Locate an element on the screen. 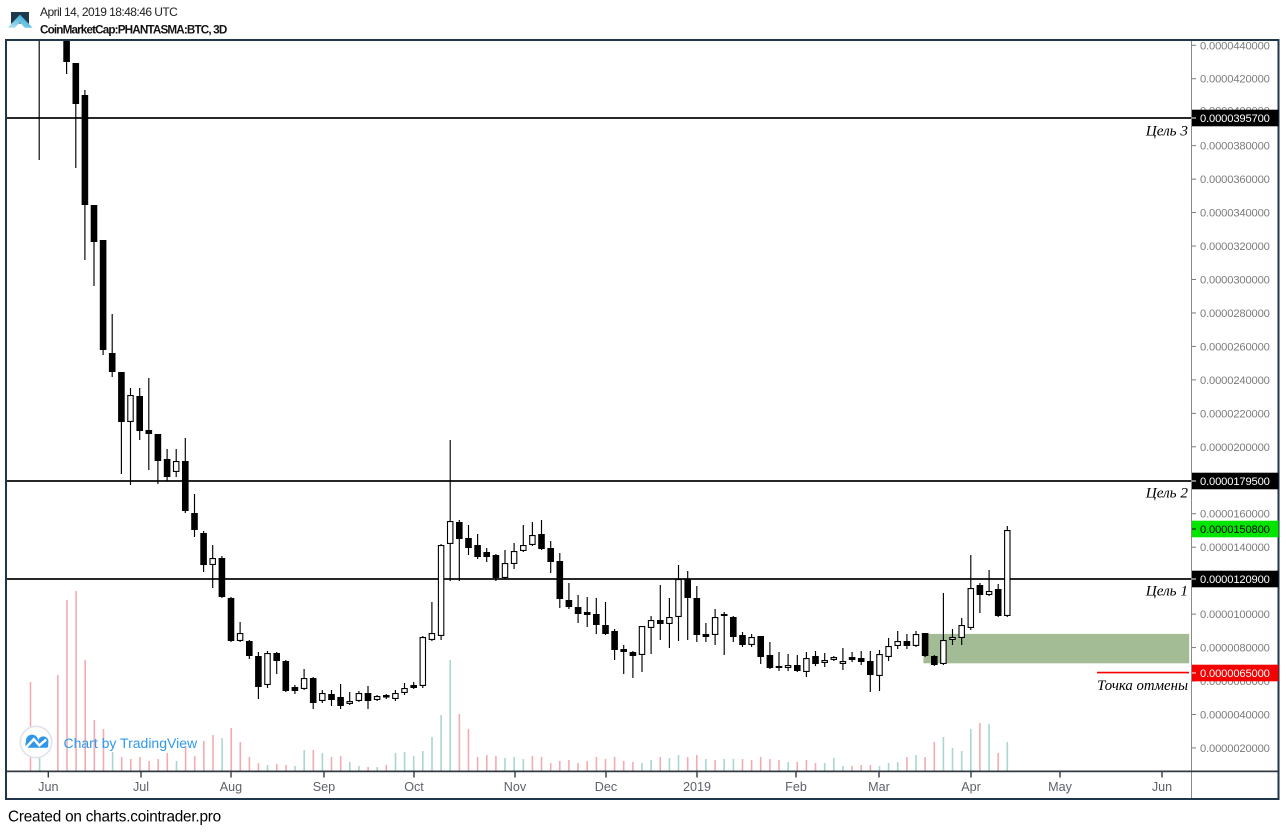 Image resolution: width=1286 pixels, height=836 pixels. svg-text: 2019 is located at coordinates (697, 787).